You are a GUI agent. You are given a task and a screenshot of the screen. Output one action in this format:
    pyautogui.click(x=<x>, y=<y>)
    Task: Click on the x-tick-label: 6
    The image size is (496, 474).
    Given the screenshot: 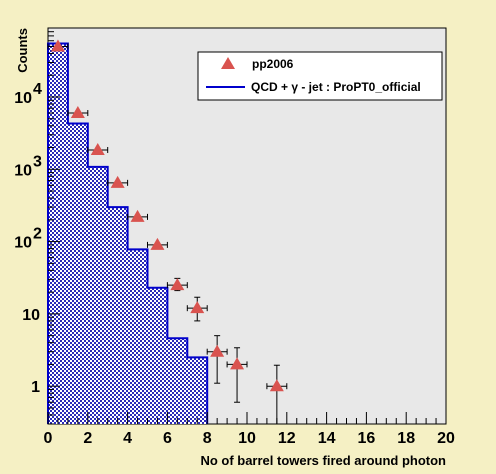 What is the action you would take?
    pyautogui.click(x=167, y=438)
    